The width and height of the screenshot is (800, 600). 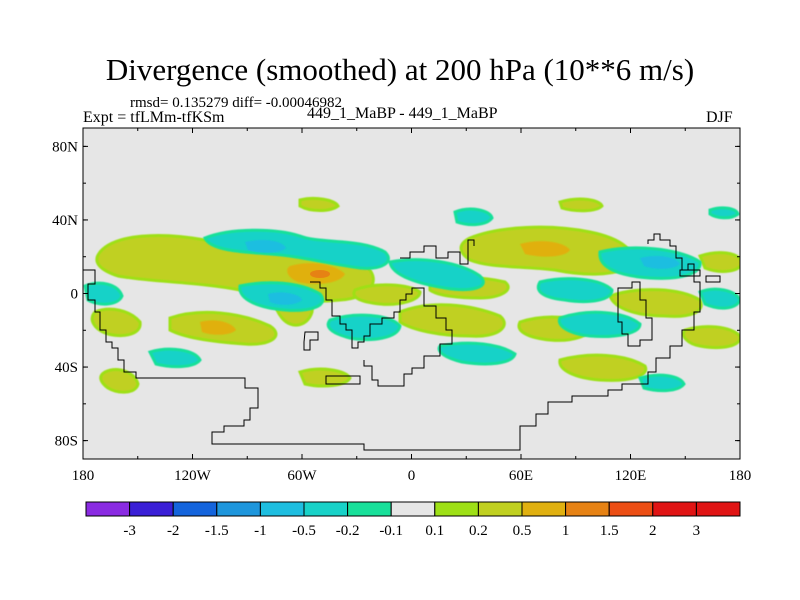 I want to click on colorbar-label: 1, so click(x=566, y=531).